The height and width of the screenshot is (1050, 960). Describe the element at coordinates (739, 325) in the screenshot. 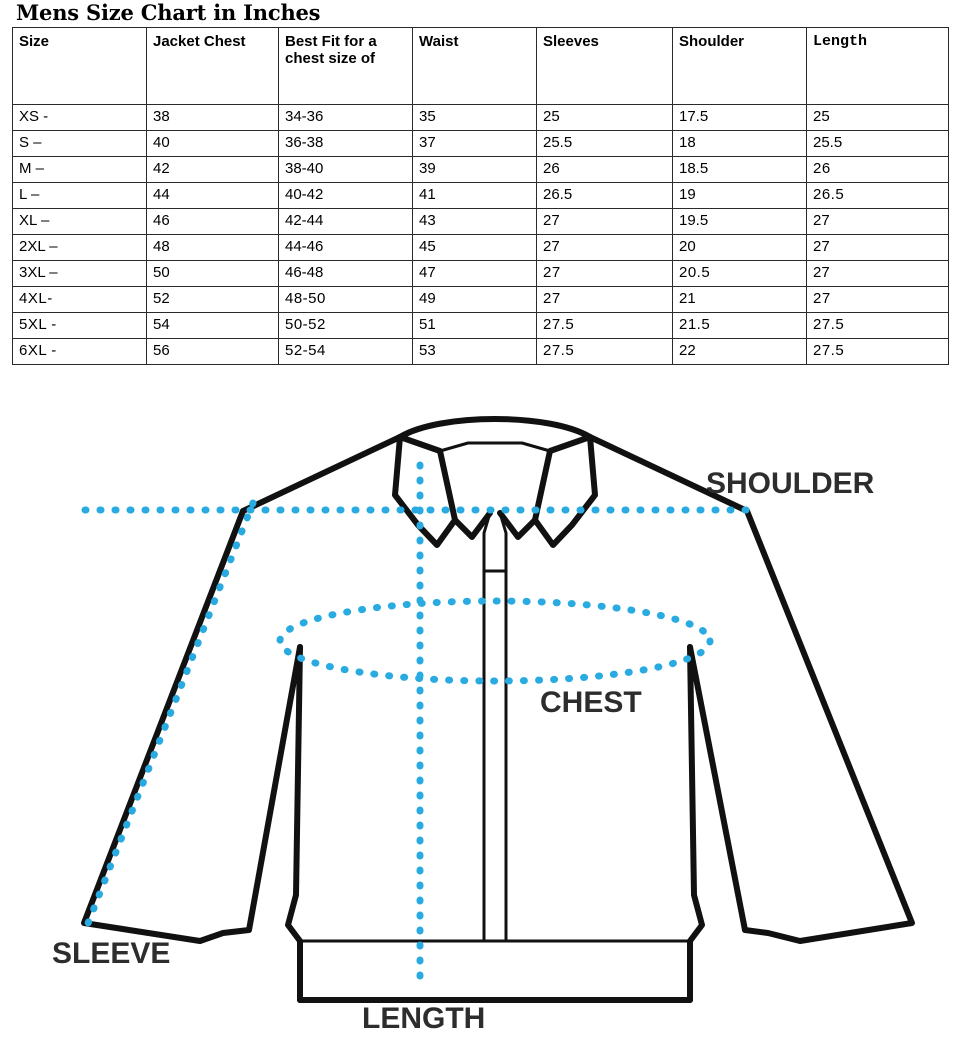

I see `cell-shoulder: 21.5` at that location.